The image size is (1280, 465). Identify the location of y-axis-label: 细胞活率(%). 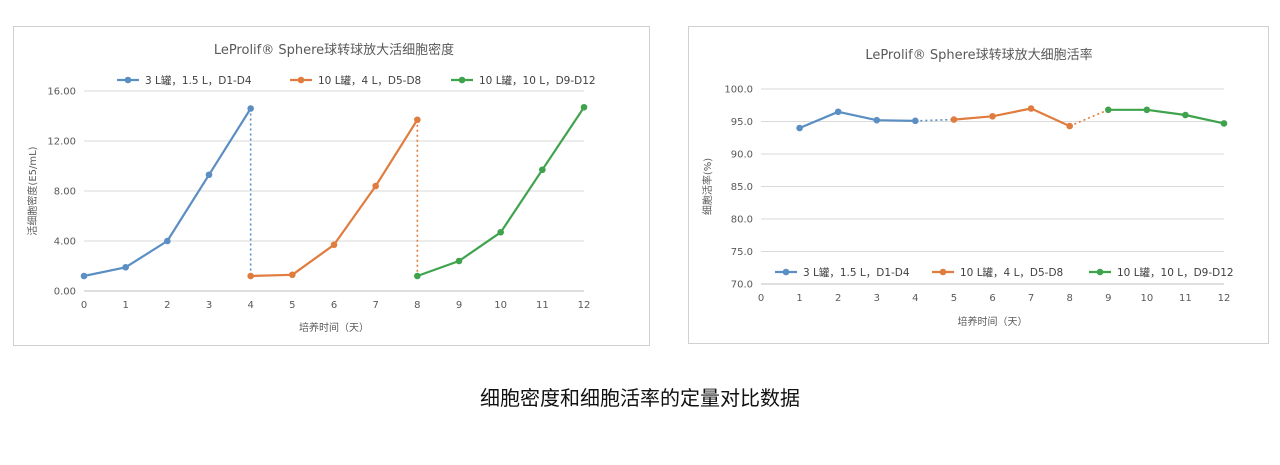
(707, 186).